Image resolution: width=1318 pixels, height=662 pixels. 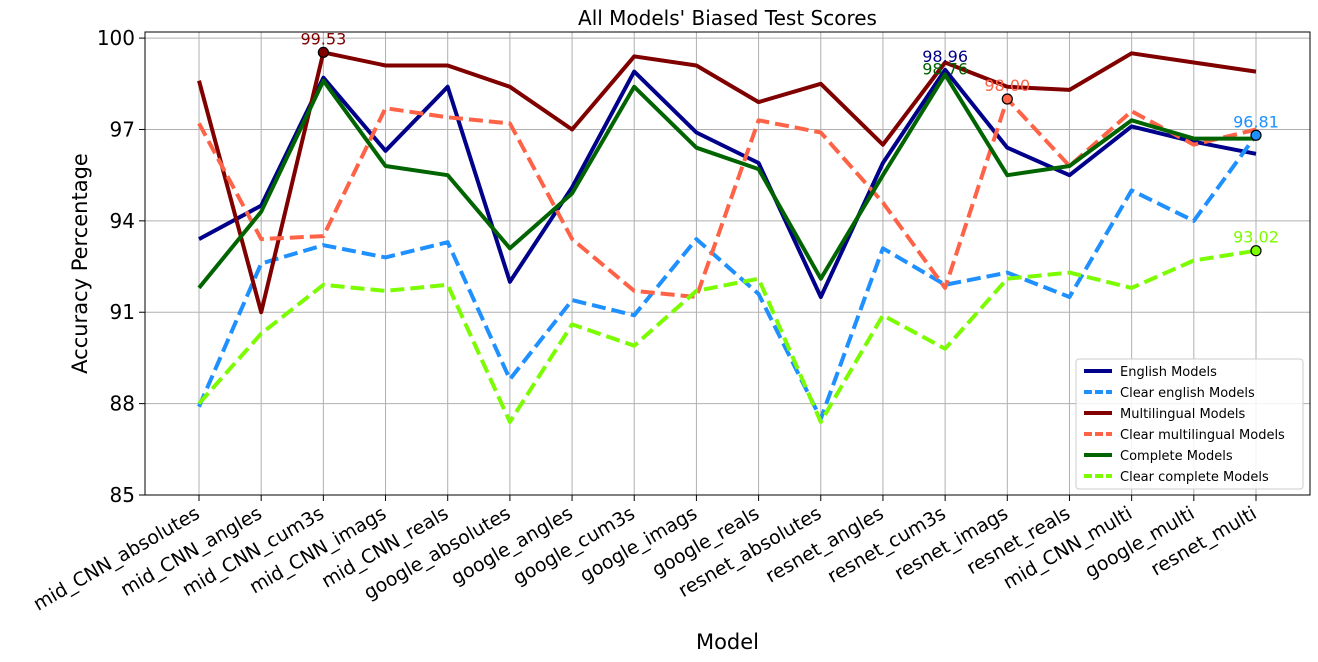 I want to click on y-tick-label: 91, so click(x=122, y=312).